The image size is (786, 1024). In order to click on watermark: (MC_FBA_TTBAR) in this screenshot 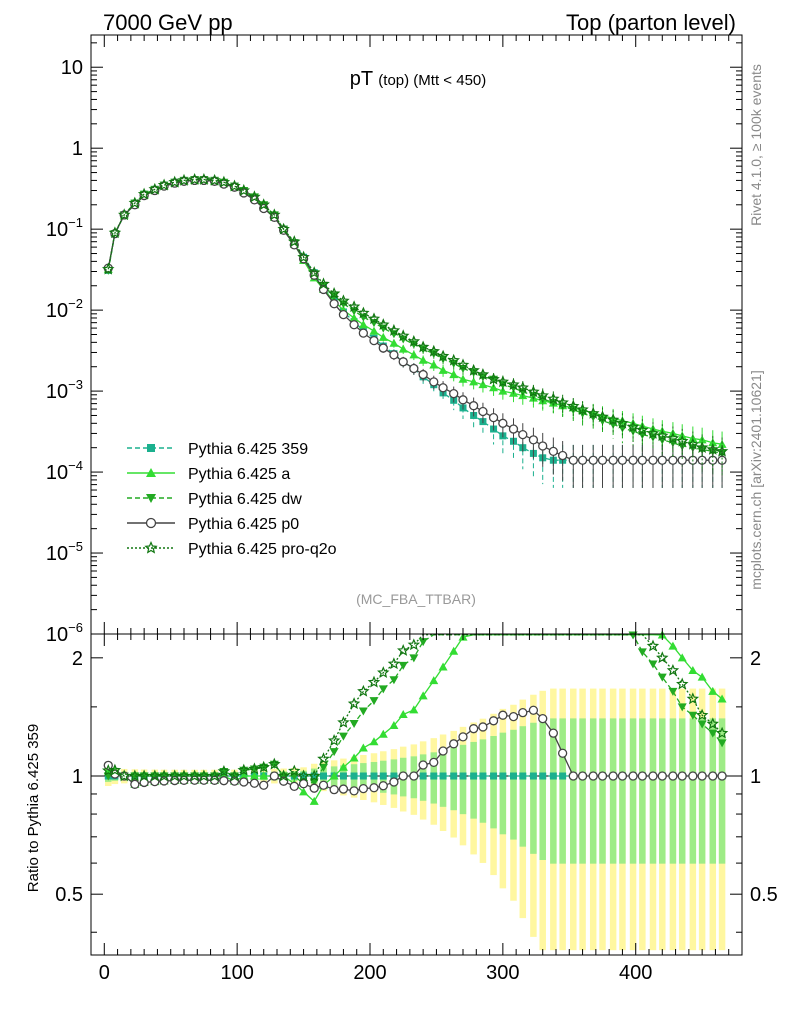, I will do `click(416, 599)`.